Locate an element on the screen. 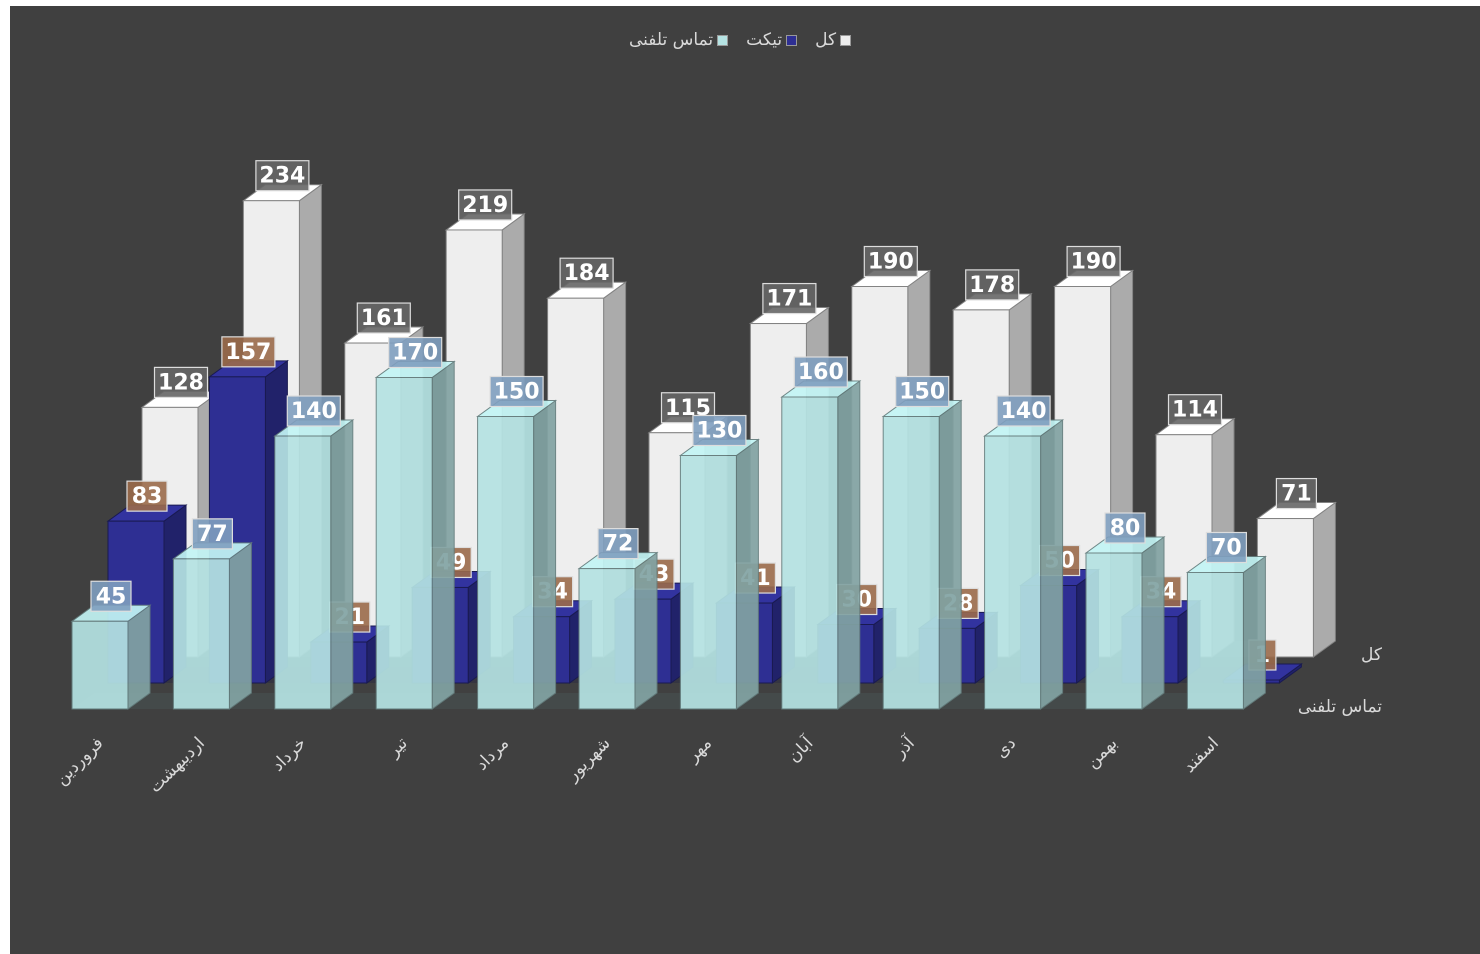 Image resolution: width=1480 pixels, height=954 pixels. category-label-10: دی is located at coordinates (1005, 747).